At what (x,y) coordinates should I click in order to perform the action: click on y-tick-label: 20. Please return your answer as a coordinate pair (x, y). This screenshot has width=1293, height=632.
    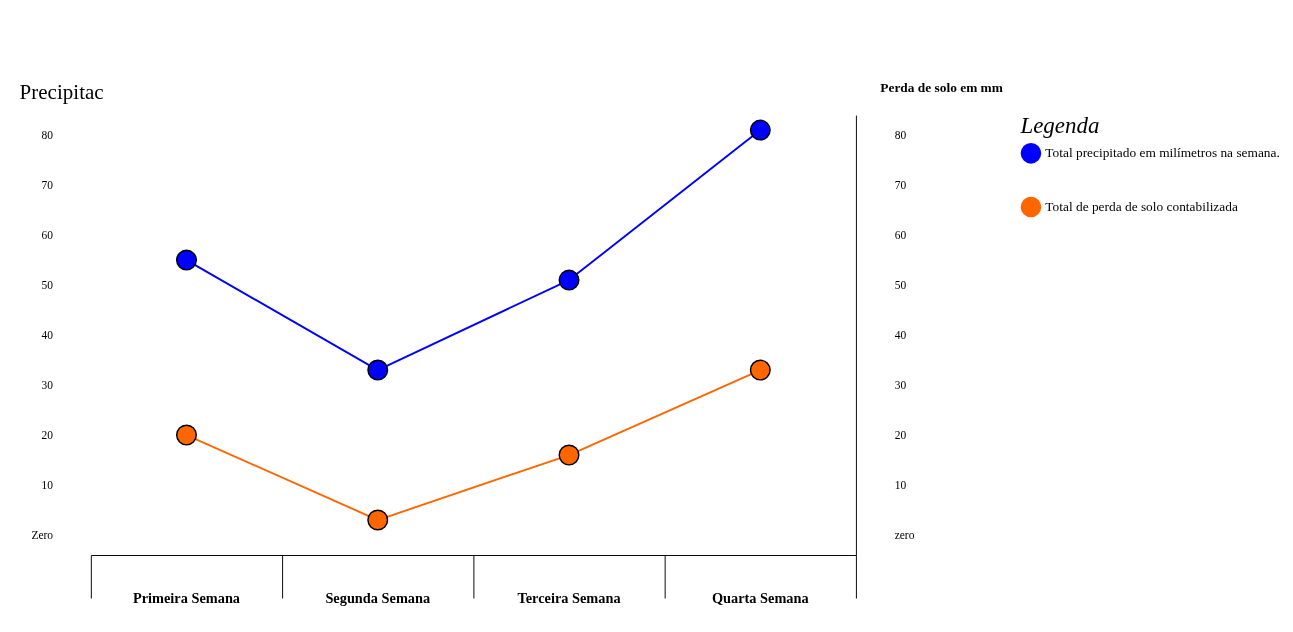
    Looking at the image, I should click on (47, 435).